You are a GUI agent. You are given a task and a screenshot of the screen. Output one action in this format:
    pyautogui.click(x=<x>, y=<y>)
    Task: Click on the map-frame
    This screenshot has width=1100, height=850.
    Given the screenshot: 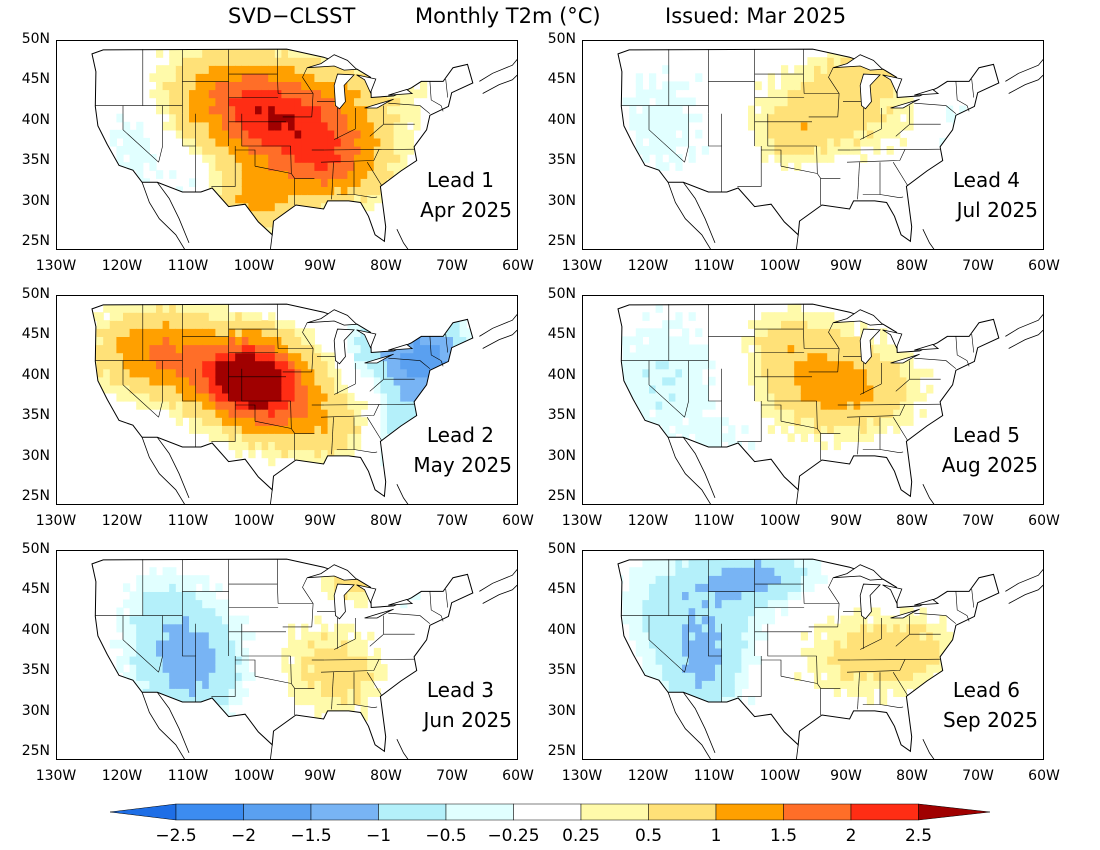 What is the action you would take?
    pyautogui.click(x=287, y=655)
    